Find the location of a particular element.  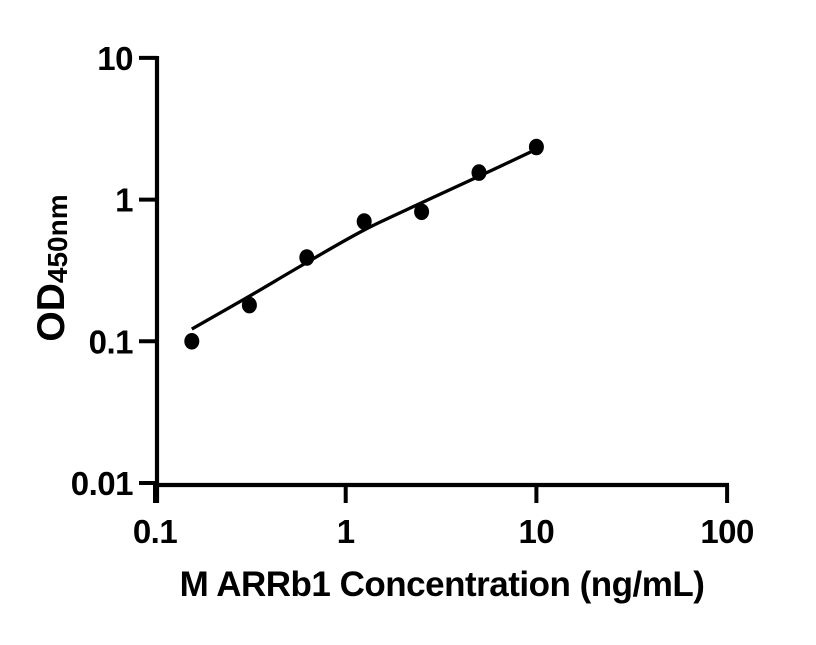

x-tick-label: 100 is located at coordinates (727, 531).